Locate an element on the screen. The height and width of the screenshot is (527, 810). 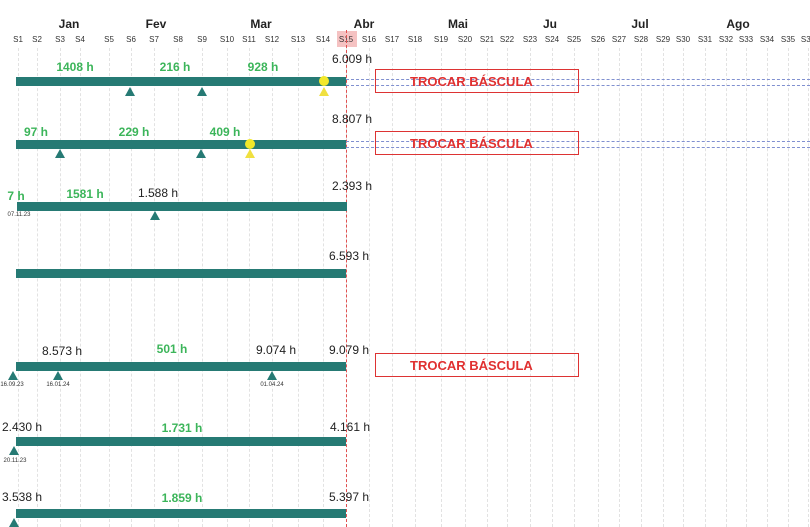
week-label: S16 is located at coordinates (369, 39).